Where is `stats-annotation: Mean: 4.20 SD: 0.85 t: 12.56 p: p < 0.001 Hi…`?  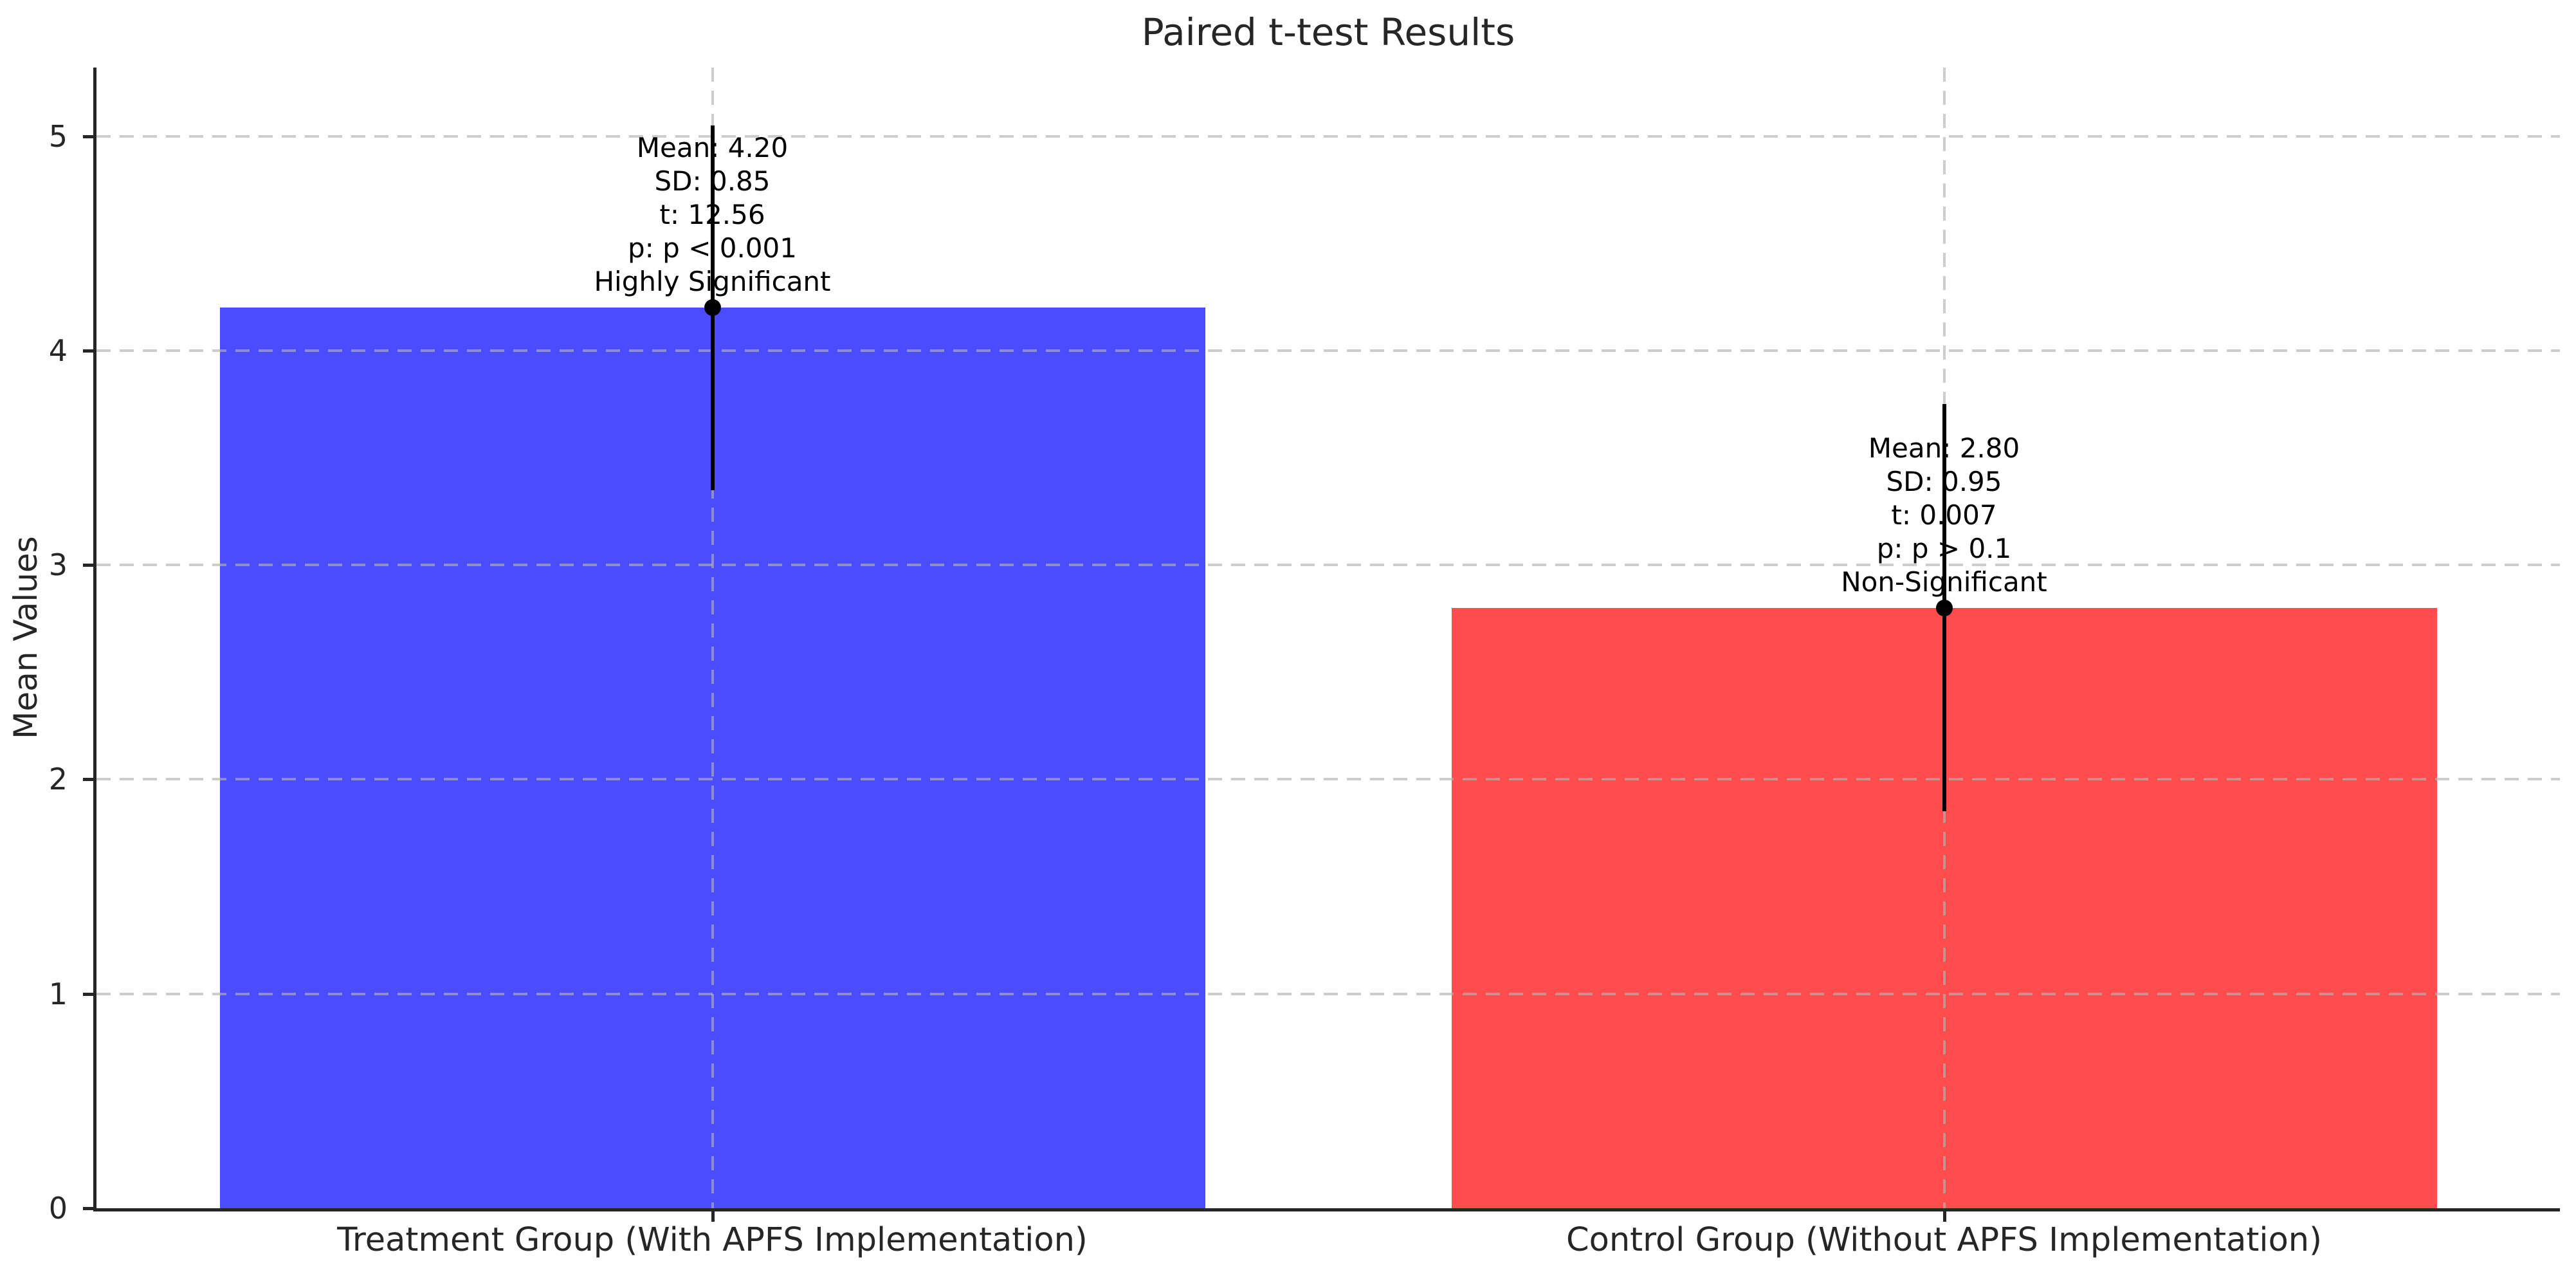 stats-annotation: Mean: 4.20 SD: 0.85 t: 12.56 p: p < 0.001 Hi… is located at coordinates (712, 215).